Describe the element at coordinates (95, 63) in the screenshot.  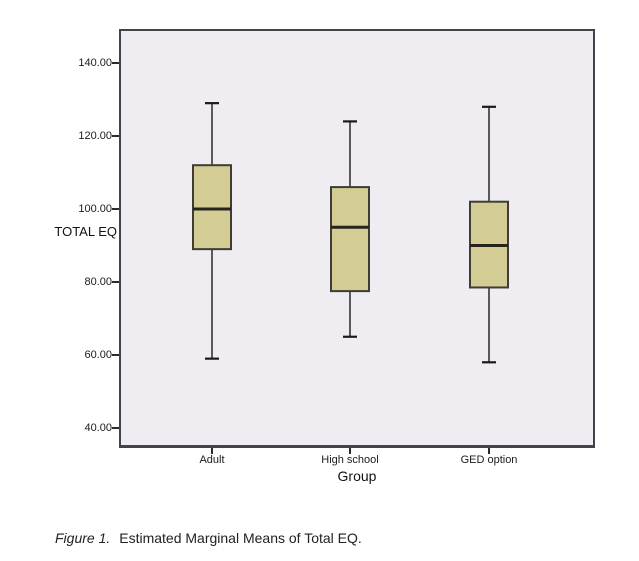
I see `y-tick-label: 140.00` at that location.